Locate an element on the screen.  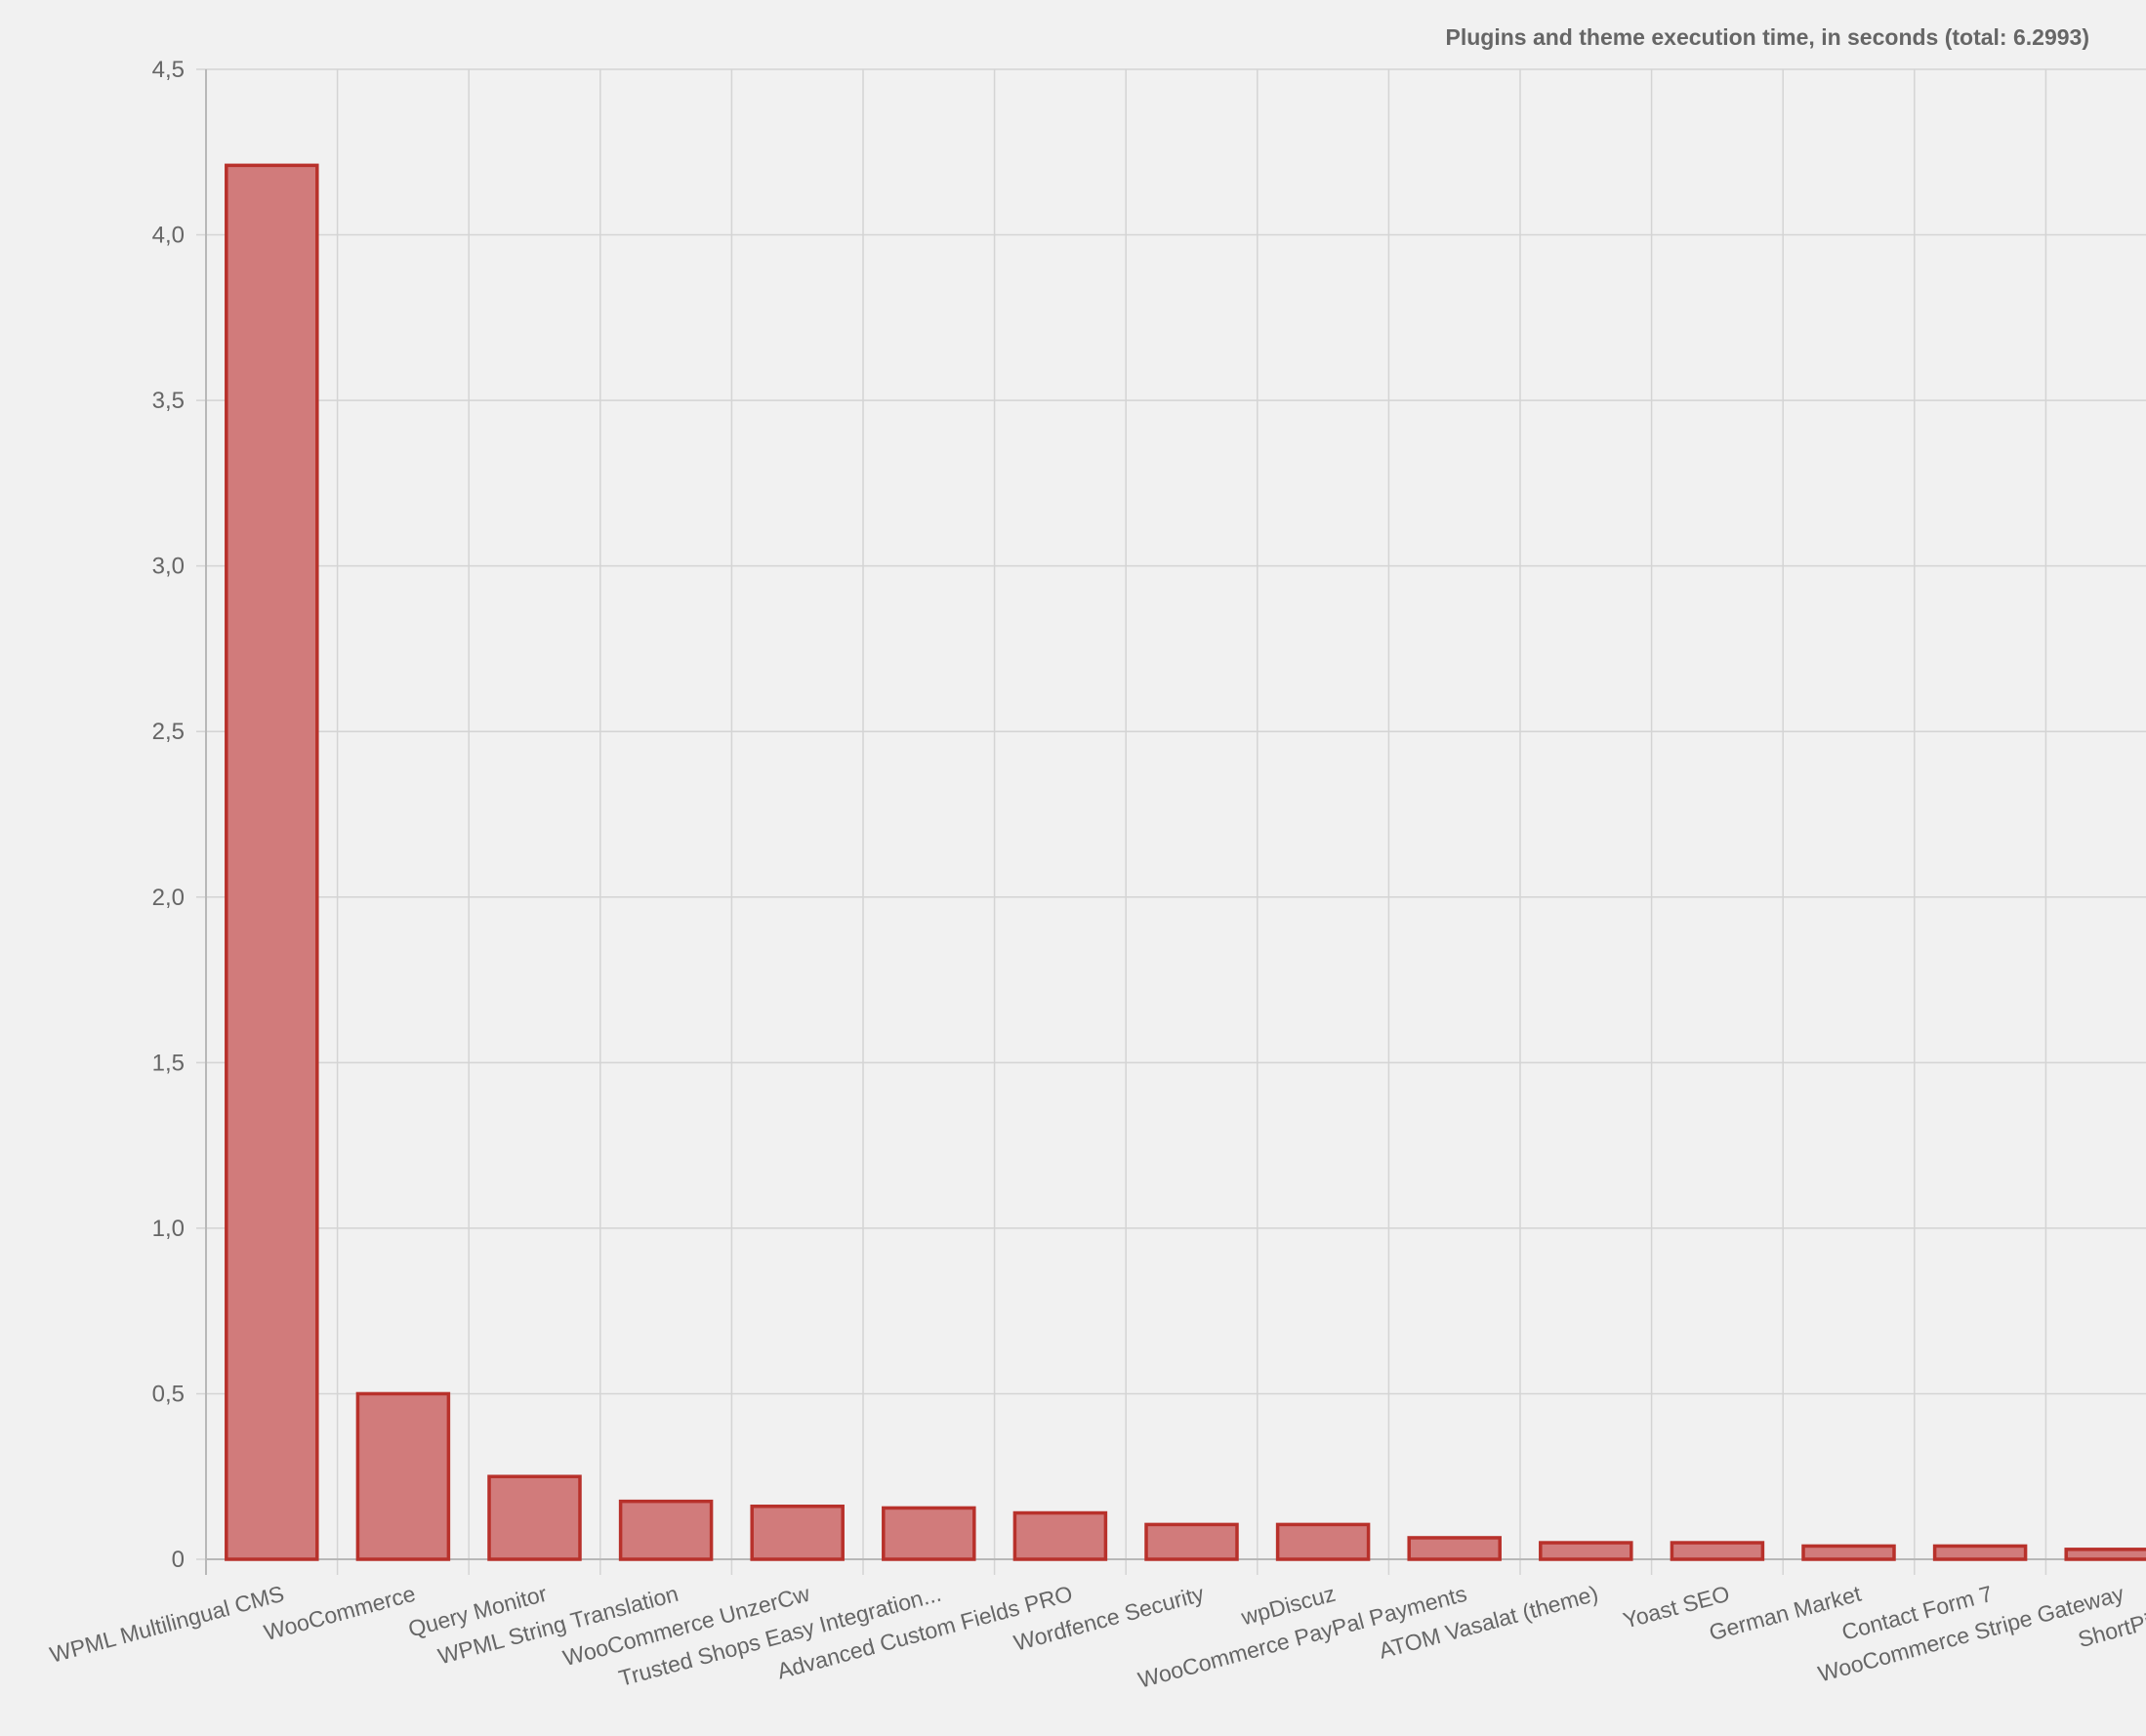
x-tick-label: German Market is located at coordinates (1786, 1613).